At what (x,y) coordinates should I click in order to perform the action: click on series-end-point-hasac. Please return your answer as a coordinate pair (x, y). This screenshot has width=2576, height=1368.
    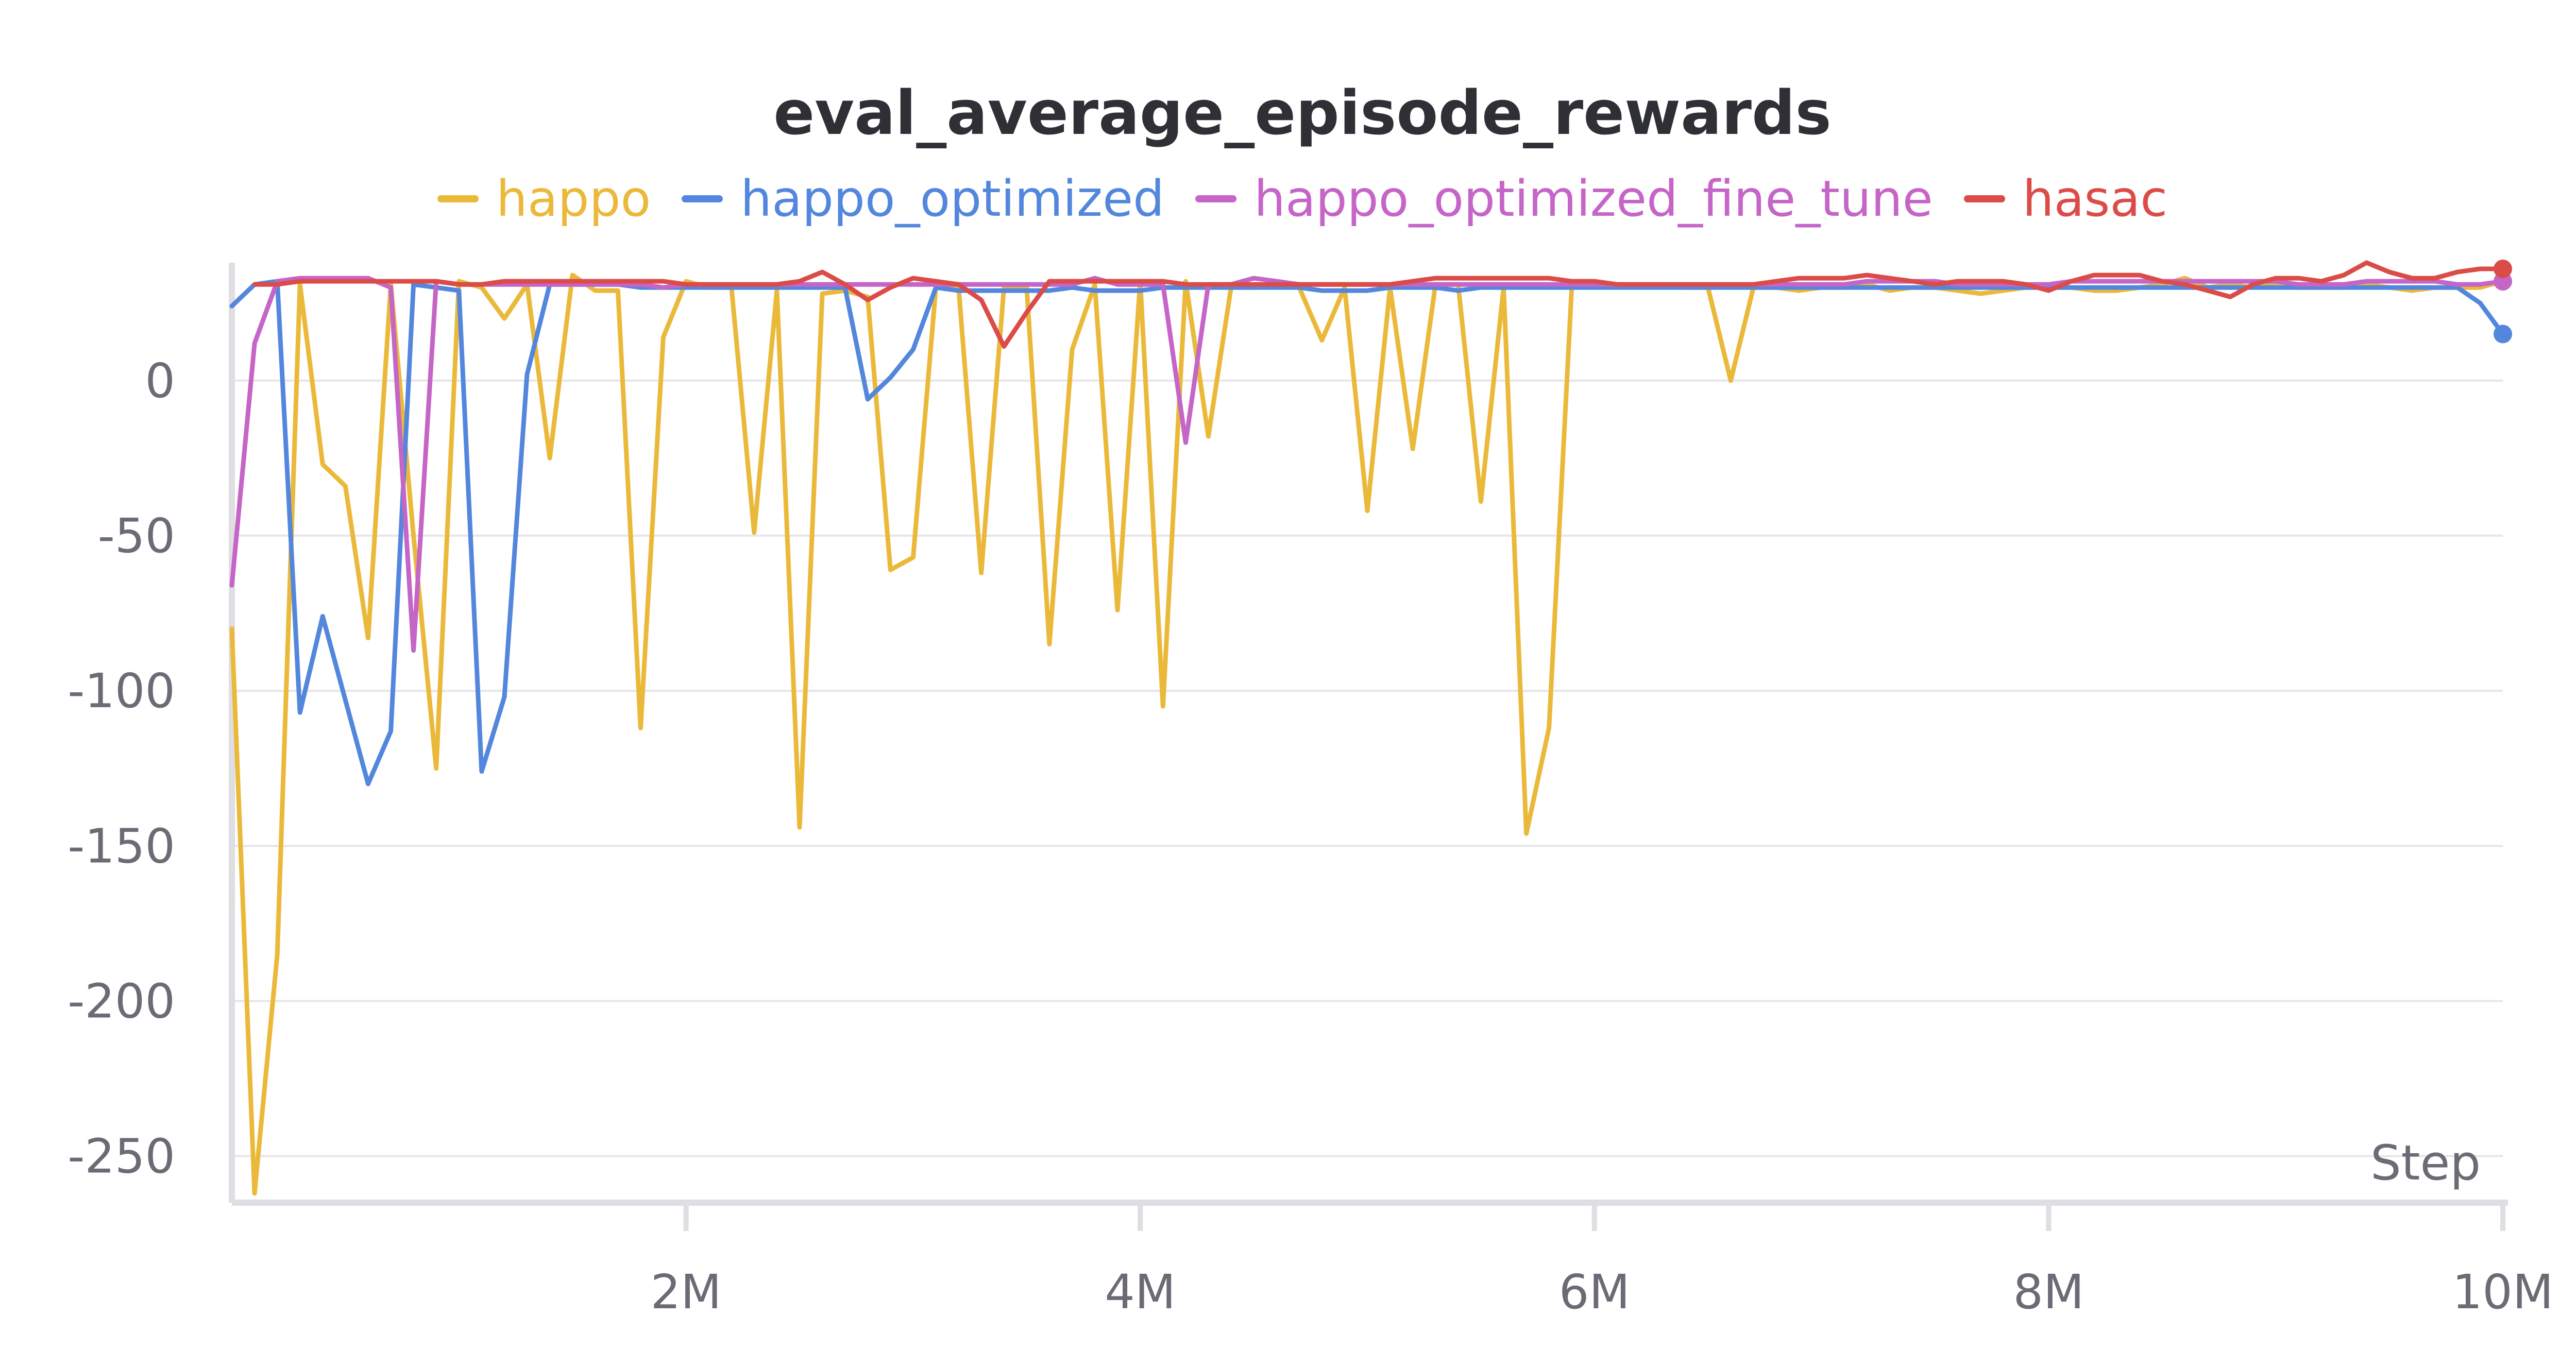
    Looking at the image, I should click on (2503, 269).